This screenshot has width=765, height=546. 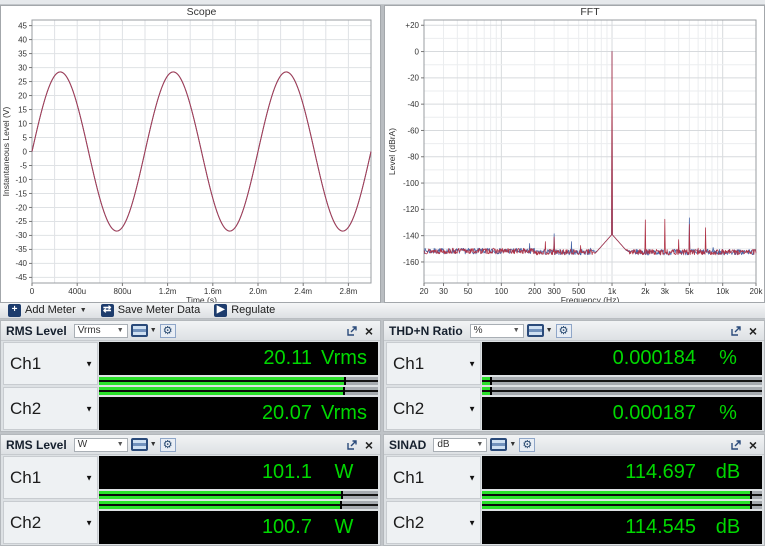 I want to click on add-meter-button: + Add Meter ▼, so click(x=47, y=310).